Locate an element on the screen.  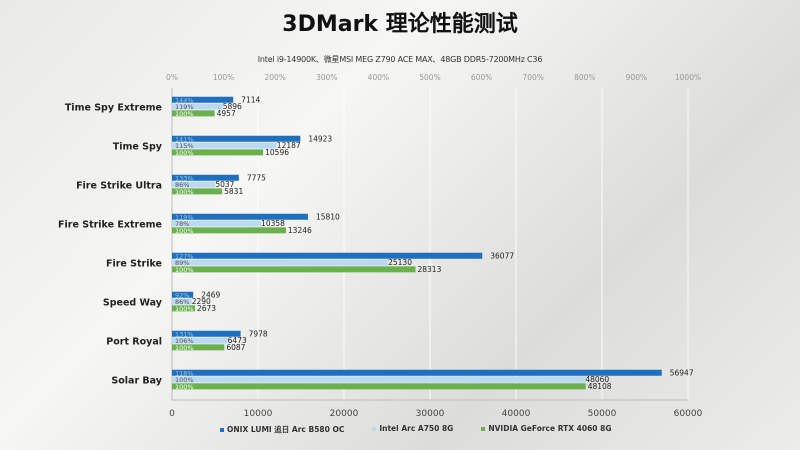
category-label: Port Royal is located at coordinates (134, 342).